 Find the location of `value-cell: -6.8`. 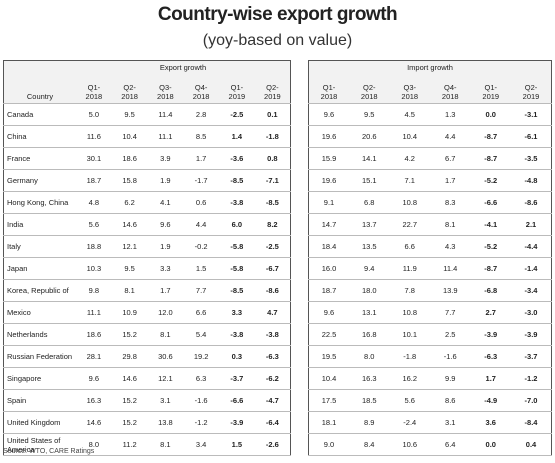

value-cell: -6.8 is located at coordinates (490, 290).